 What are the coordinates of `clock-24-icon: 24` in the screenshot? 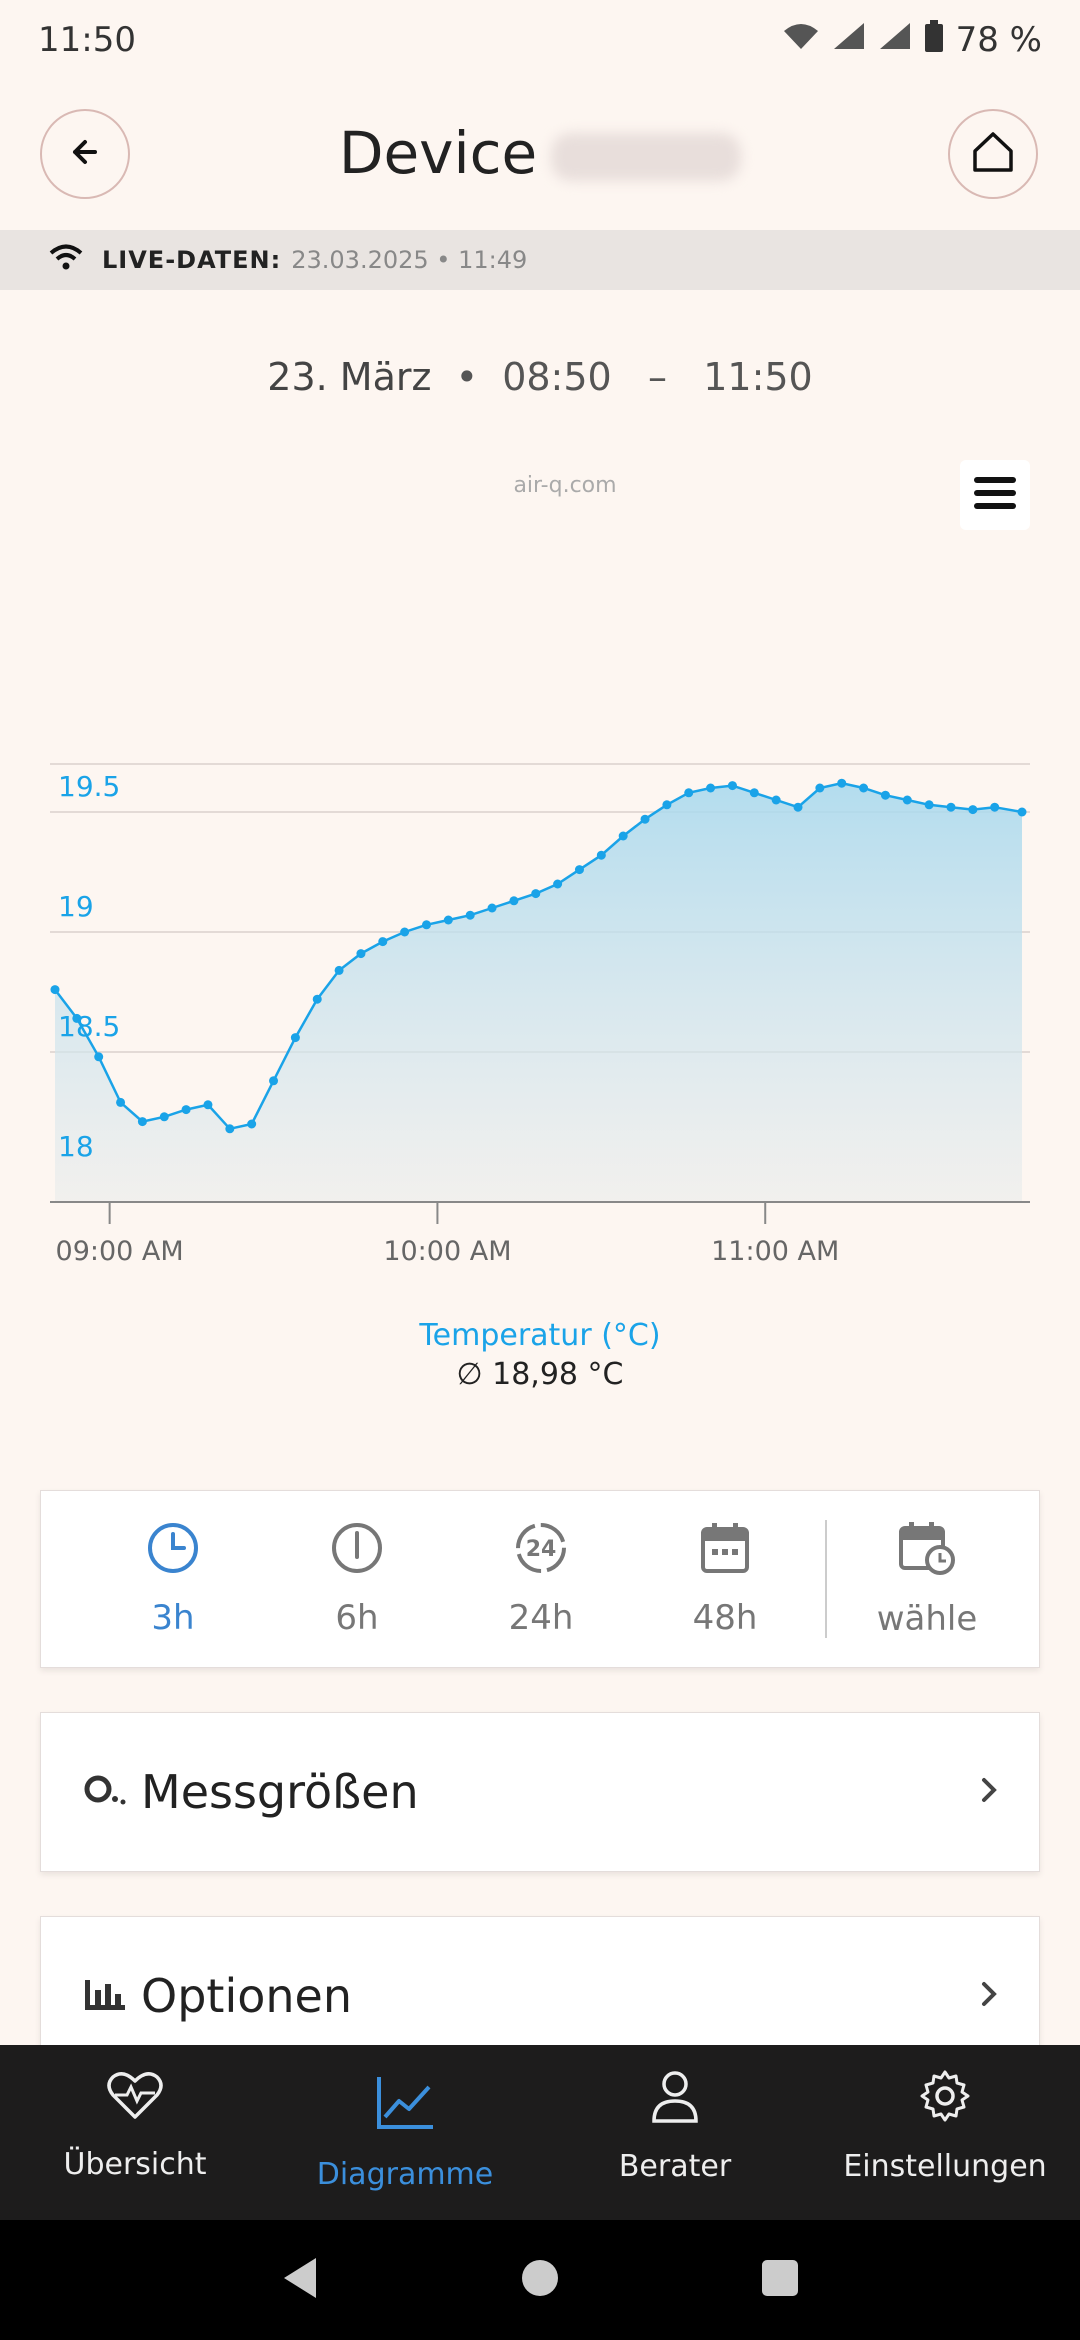 It's located at (541, 1559).